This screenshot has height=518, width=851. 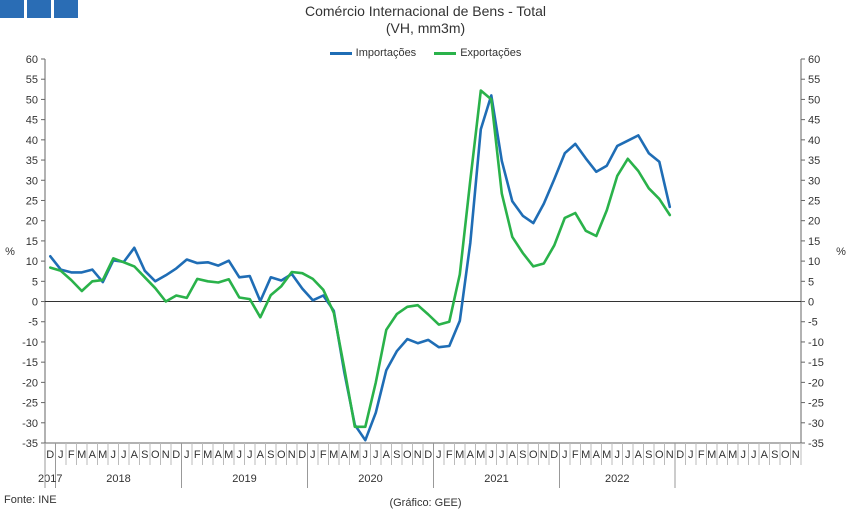 I want to click on x-year-label: 2017, so click(x=50, y=479).